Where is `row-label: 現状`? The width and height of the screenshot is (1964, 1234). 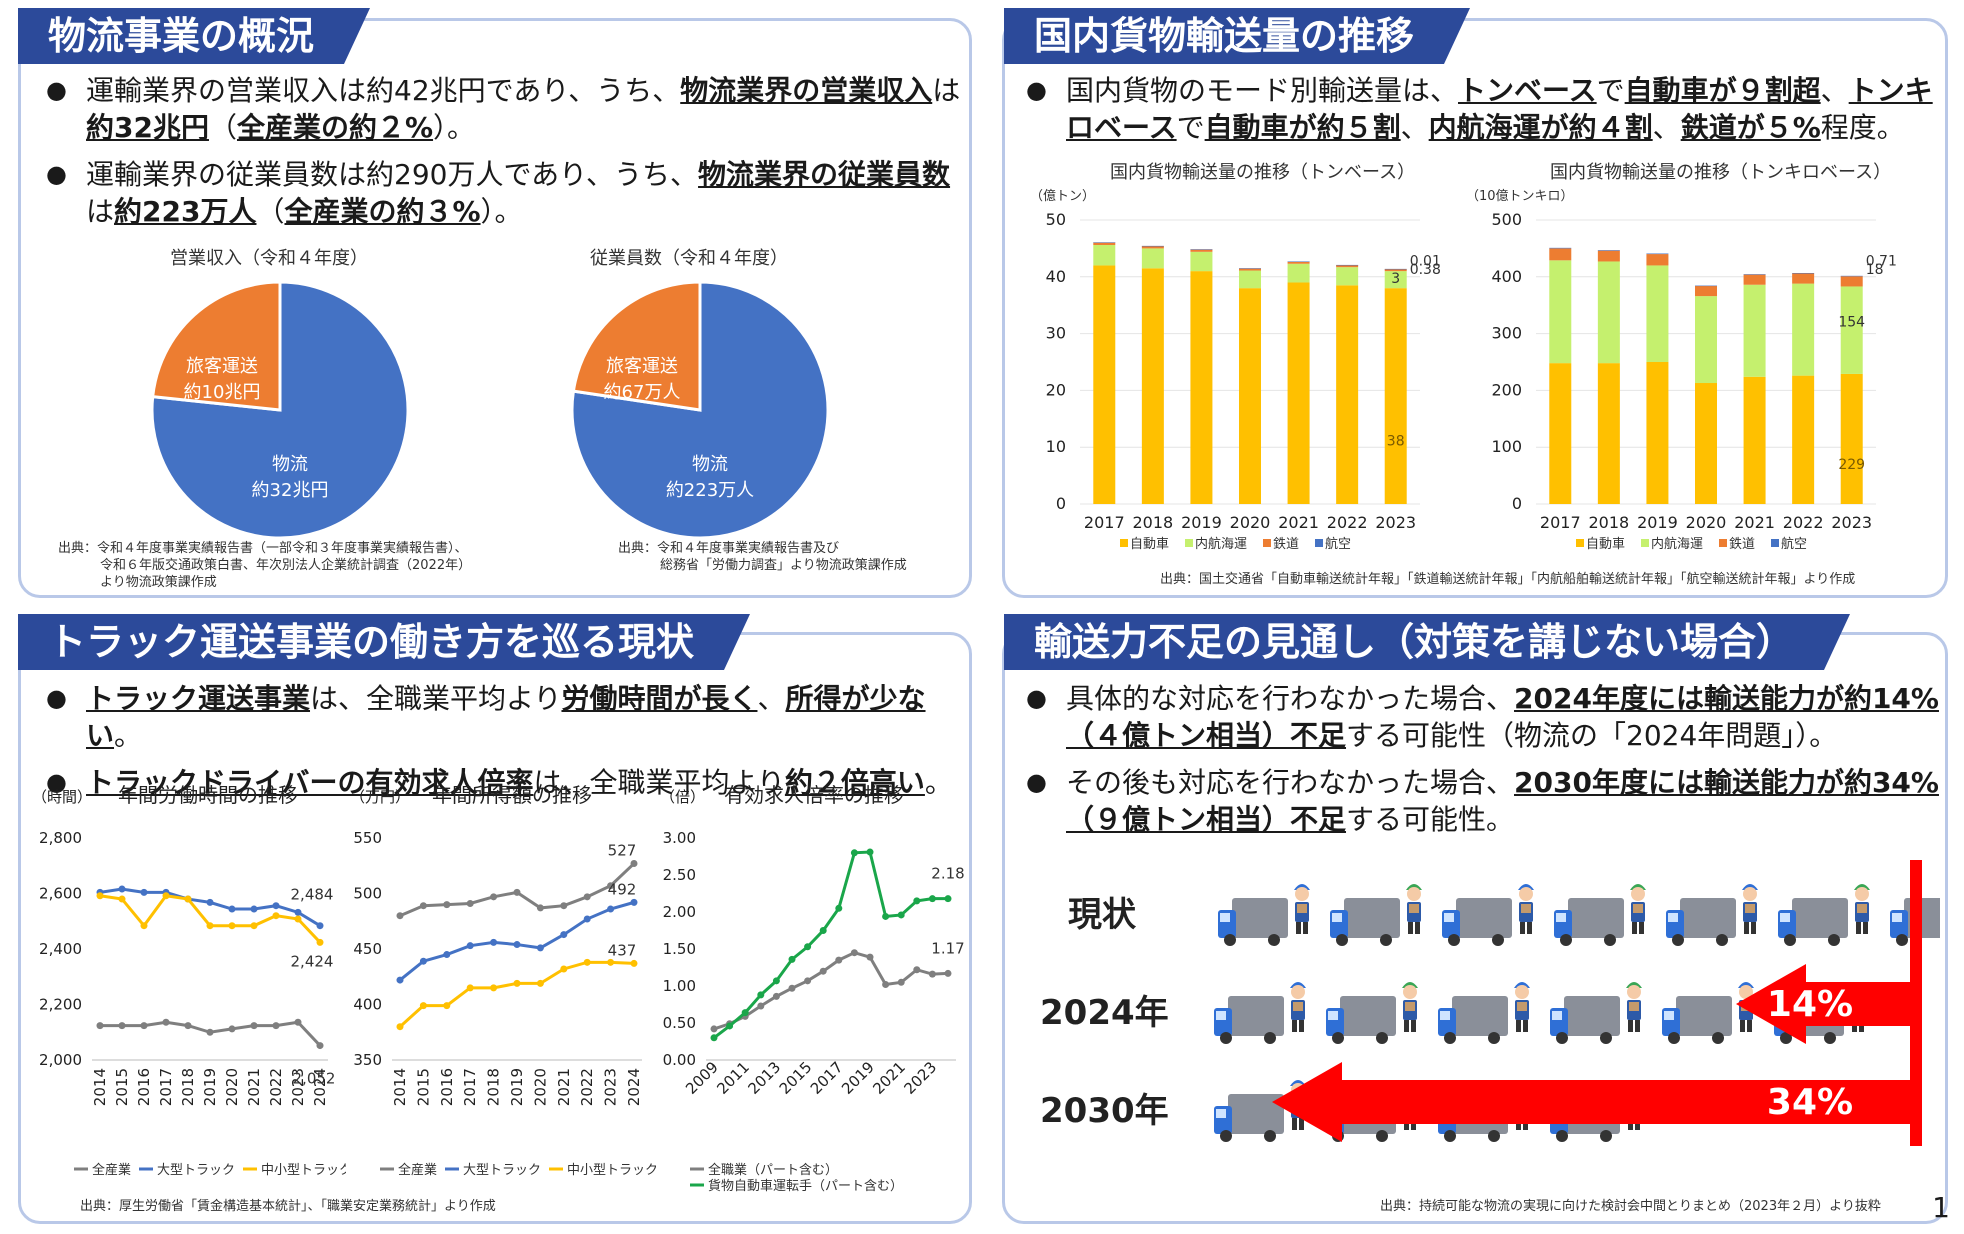
row-label: 現状 is located at coordinates (1102, 915).